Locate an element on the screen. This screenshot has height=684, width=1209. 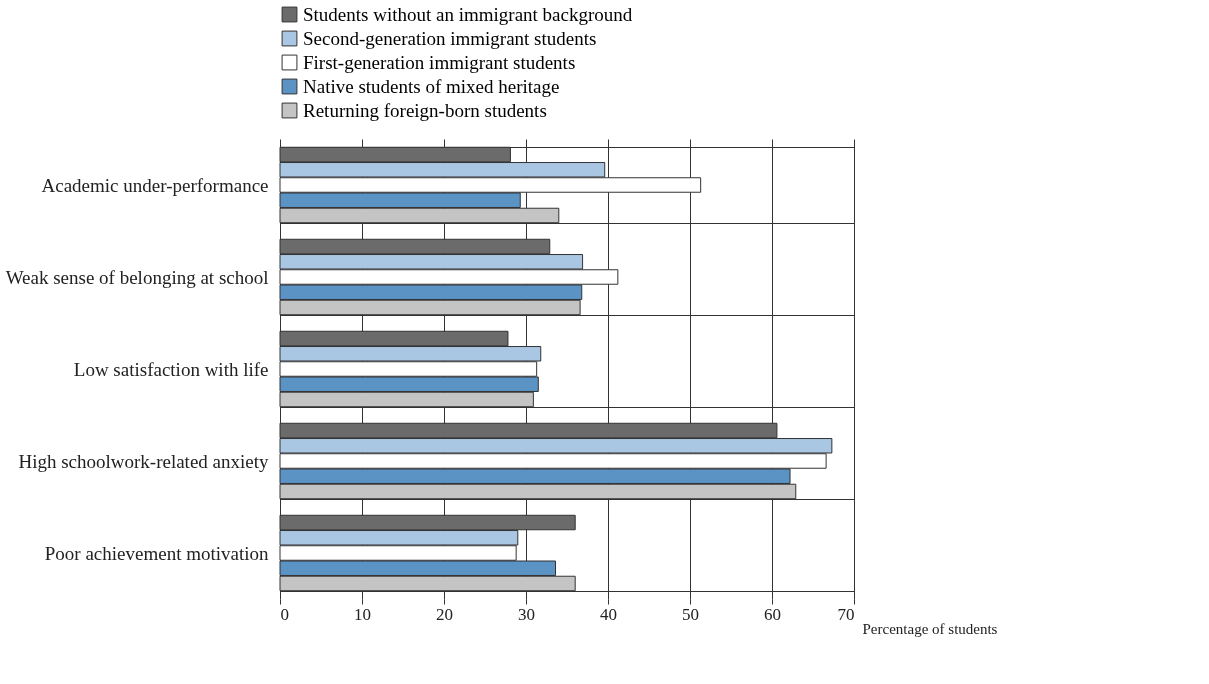
y-tick-label: High schoolwork-related anxiety is located at coordinates (143, 461).